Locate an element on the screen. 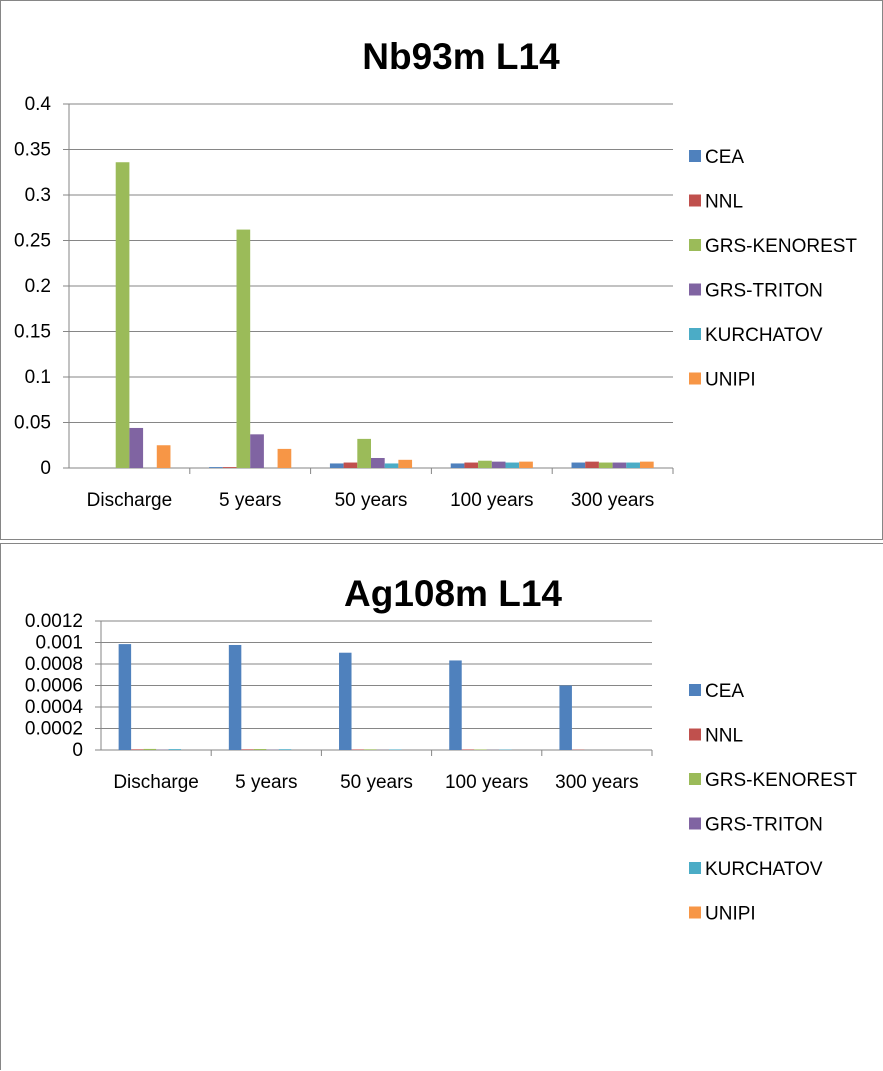  y-tick-label: 0.35 is located at coordinates (32, 150).